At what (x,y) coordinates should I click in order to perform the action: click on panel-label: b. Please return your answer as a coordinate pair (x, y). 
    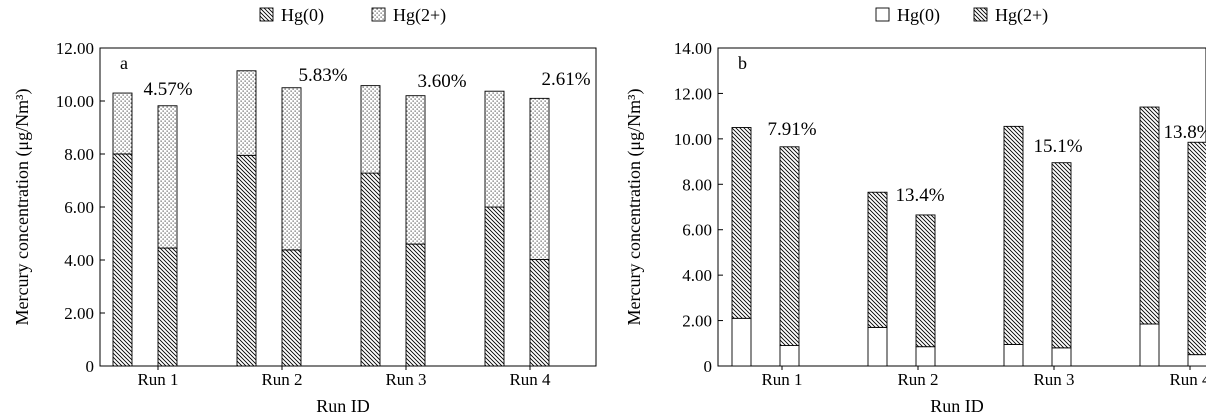
    Looking at the image, I should click on (742, 63).